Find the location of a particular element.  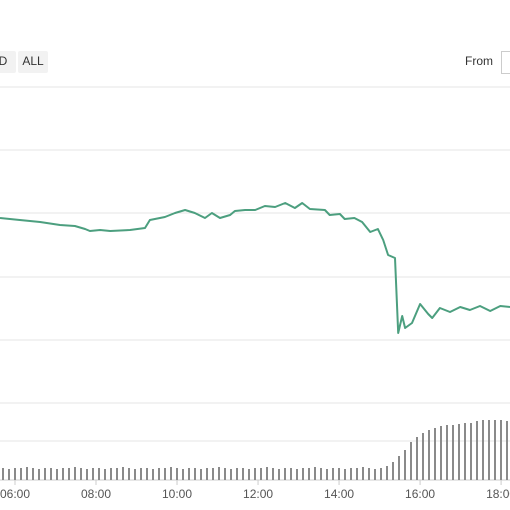

from-label: From is located at coordinates (479, 61).